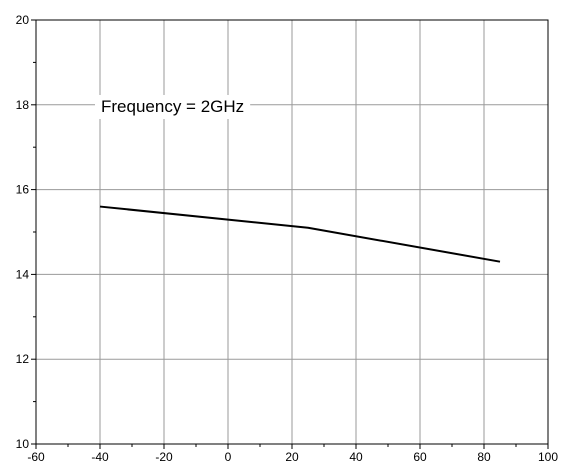  What do you see at coordinates (420, 457) in the screenshot?
I see `x-tick-label: 60` at bounding box center [420, 457].